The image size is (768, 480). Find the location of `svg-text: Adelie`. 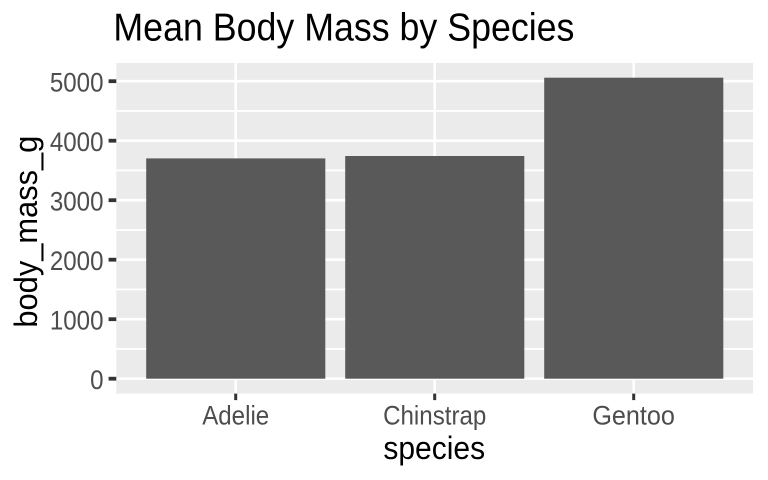

svg-text: Adelie is located at coordinates (235, 415).